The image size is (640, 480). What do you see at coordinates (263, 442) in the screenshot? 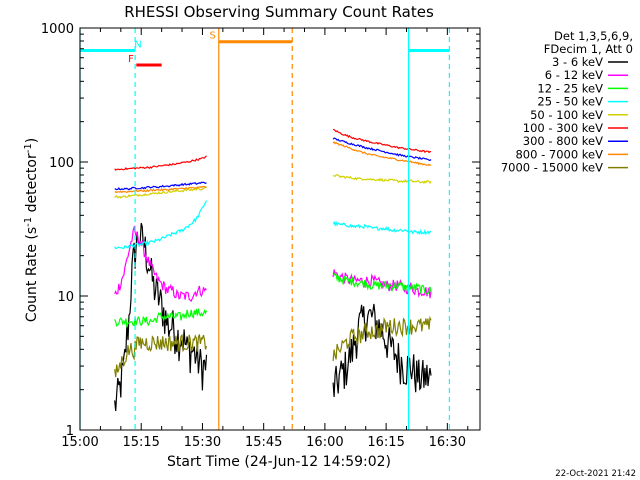
I see `x-tick-label: 15:45` at bounding box center [263, 442].